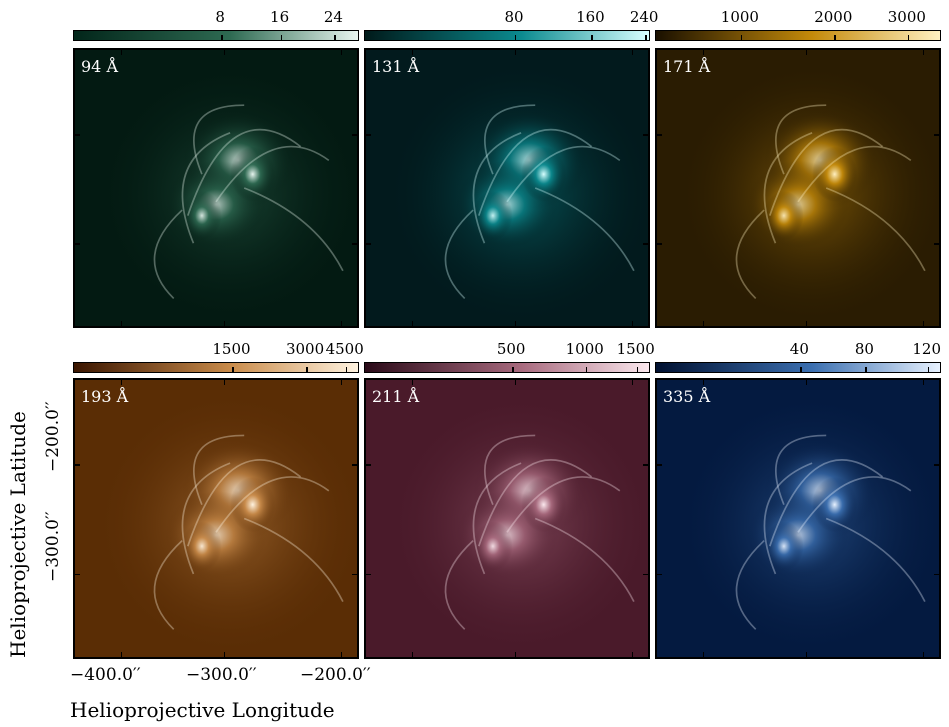 The width and height of the screenshot is (949, 727). I want to click on solar-image-panel-5: 211 Å, so click(507, 518).